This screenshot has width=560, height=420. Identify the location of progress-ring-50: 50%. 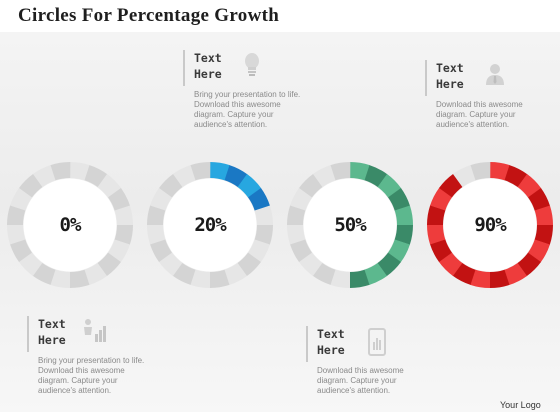
(350, 225).